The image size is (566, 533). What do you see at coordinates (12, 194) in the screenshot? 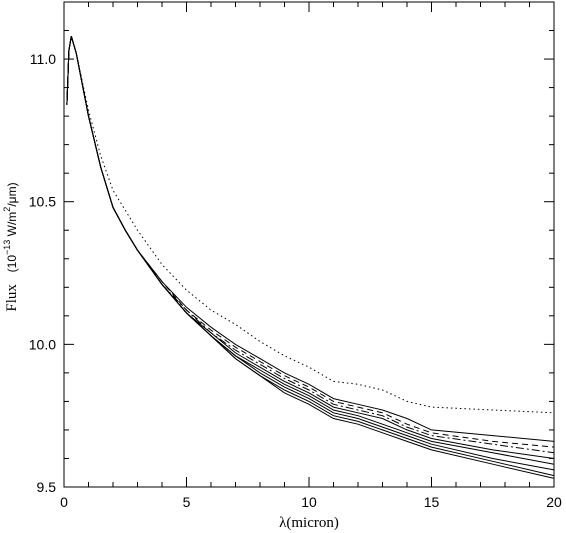
I see `y-axis-units-post: /μm)` at bounding box center [12, 194].